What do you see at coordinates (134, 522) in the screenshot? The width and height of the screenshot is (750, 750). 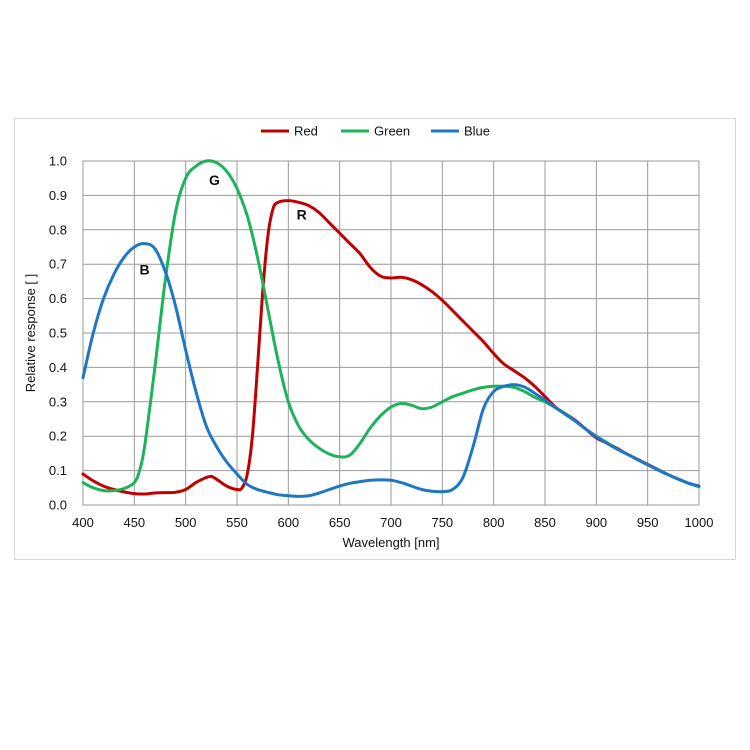 I see `x-tick-label: 450` at bounding box center [134, 522].